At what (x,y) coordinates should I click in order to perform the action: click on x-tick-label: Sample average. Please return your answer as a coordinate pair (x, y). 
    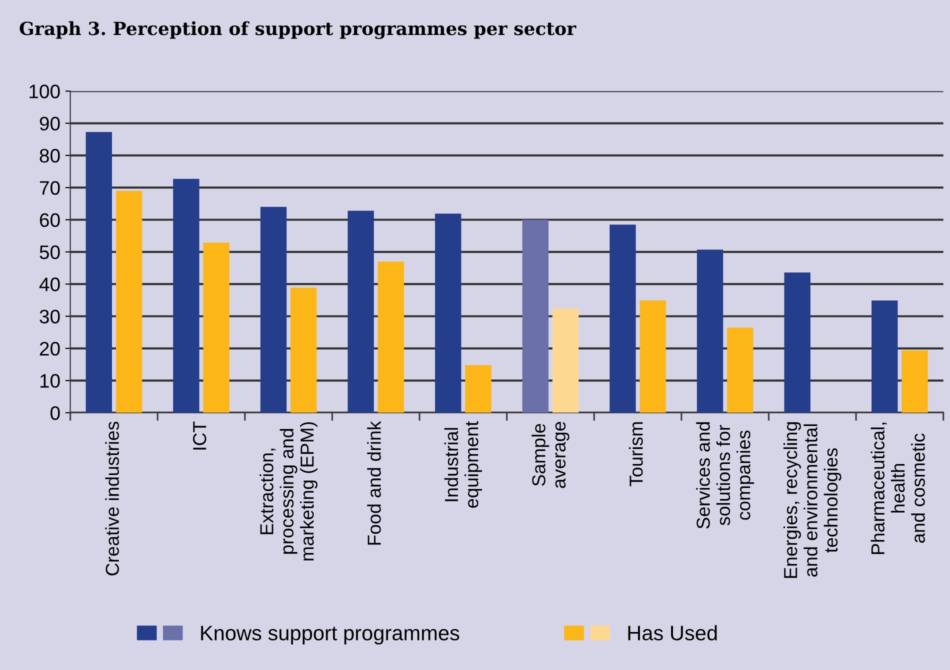
    Looking at the image, I should click on (551, 455).